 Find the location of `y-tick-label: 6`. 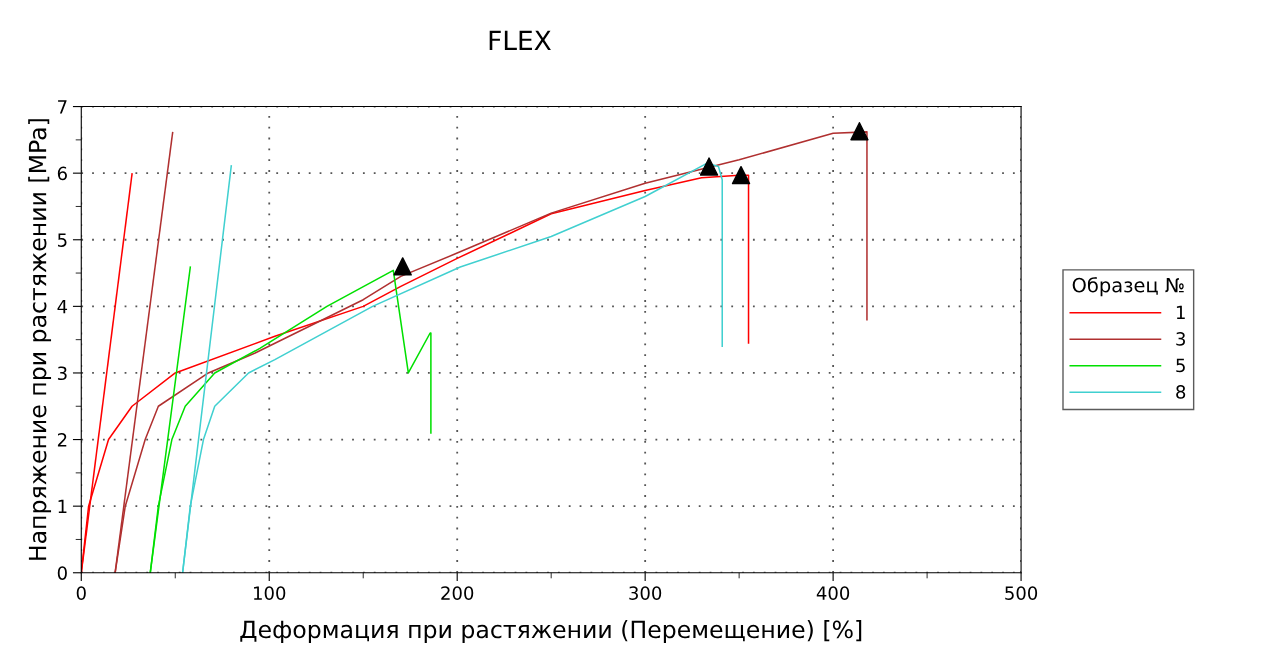

y-tick-label: 6 is located at coordinates (62, 173).